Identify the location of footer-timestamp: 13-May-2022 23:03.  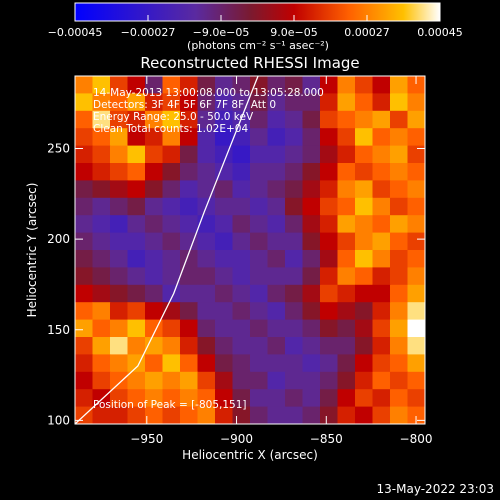
(435, 489).